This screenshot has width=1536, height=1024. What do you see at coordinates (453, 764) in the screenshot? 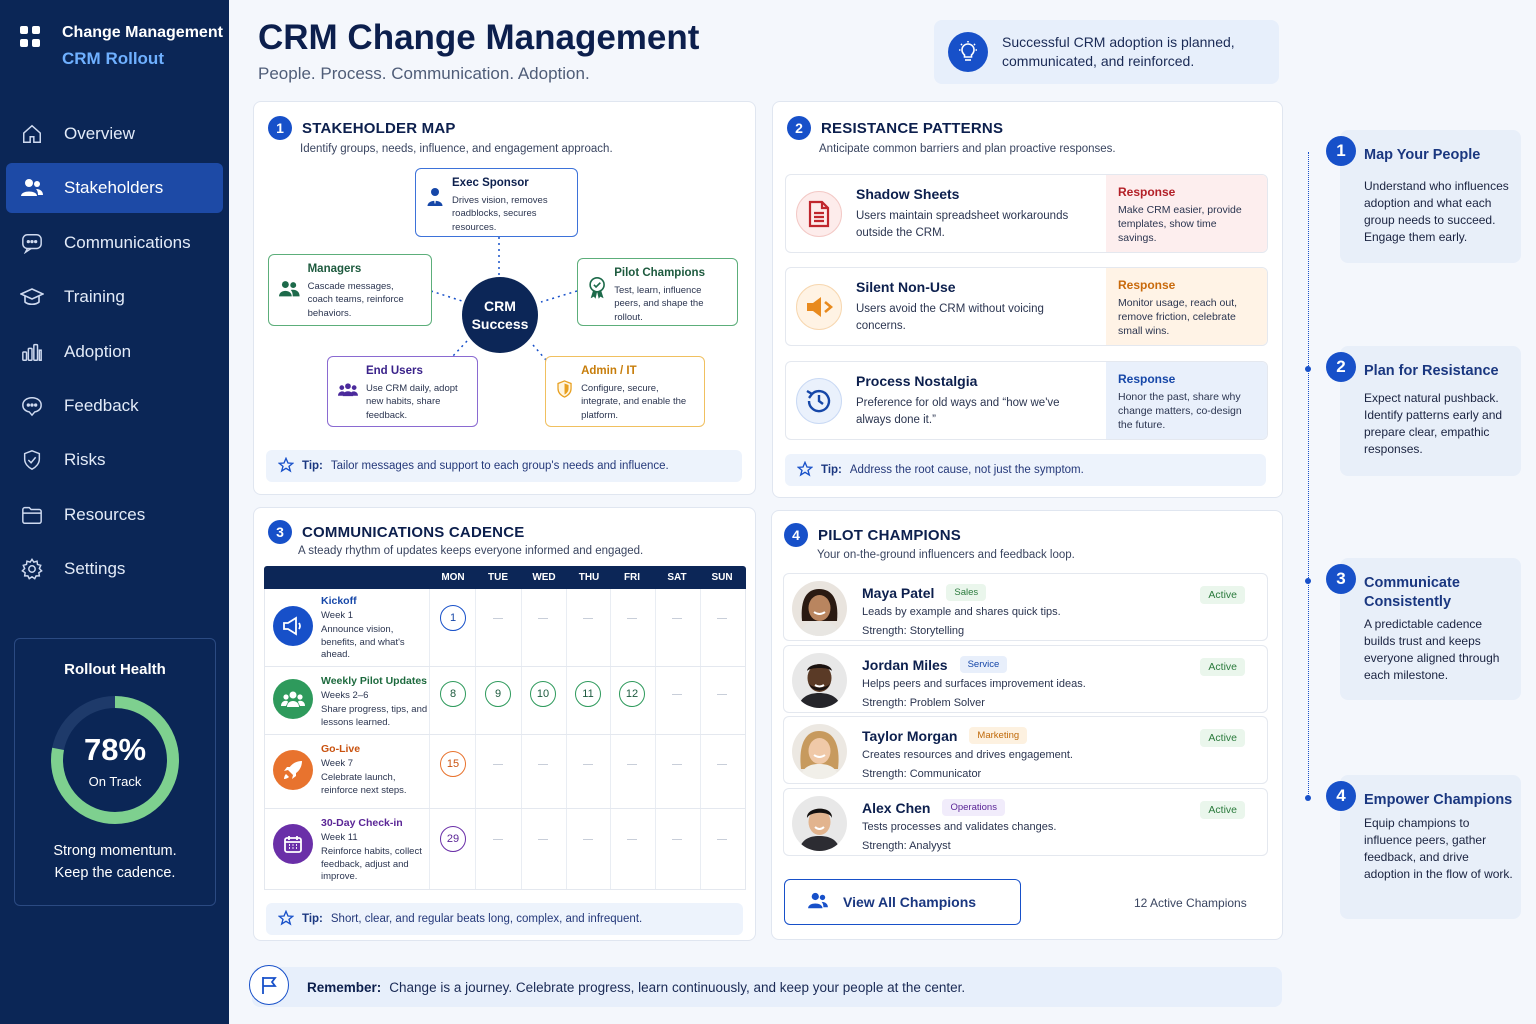
I see `date-marker: 15` at bounding box center [453, 764].